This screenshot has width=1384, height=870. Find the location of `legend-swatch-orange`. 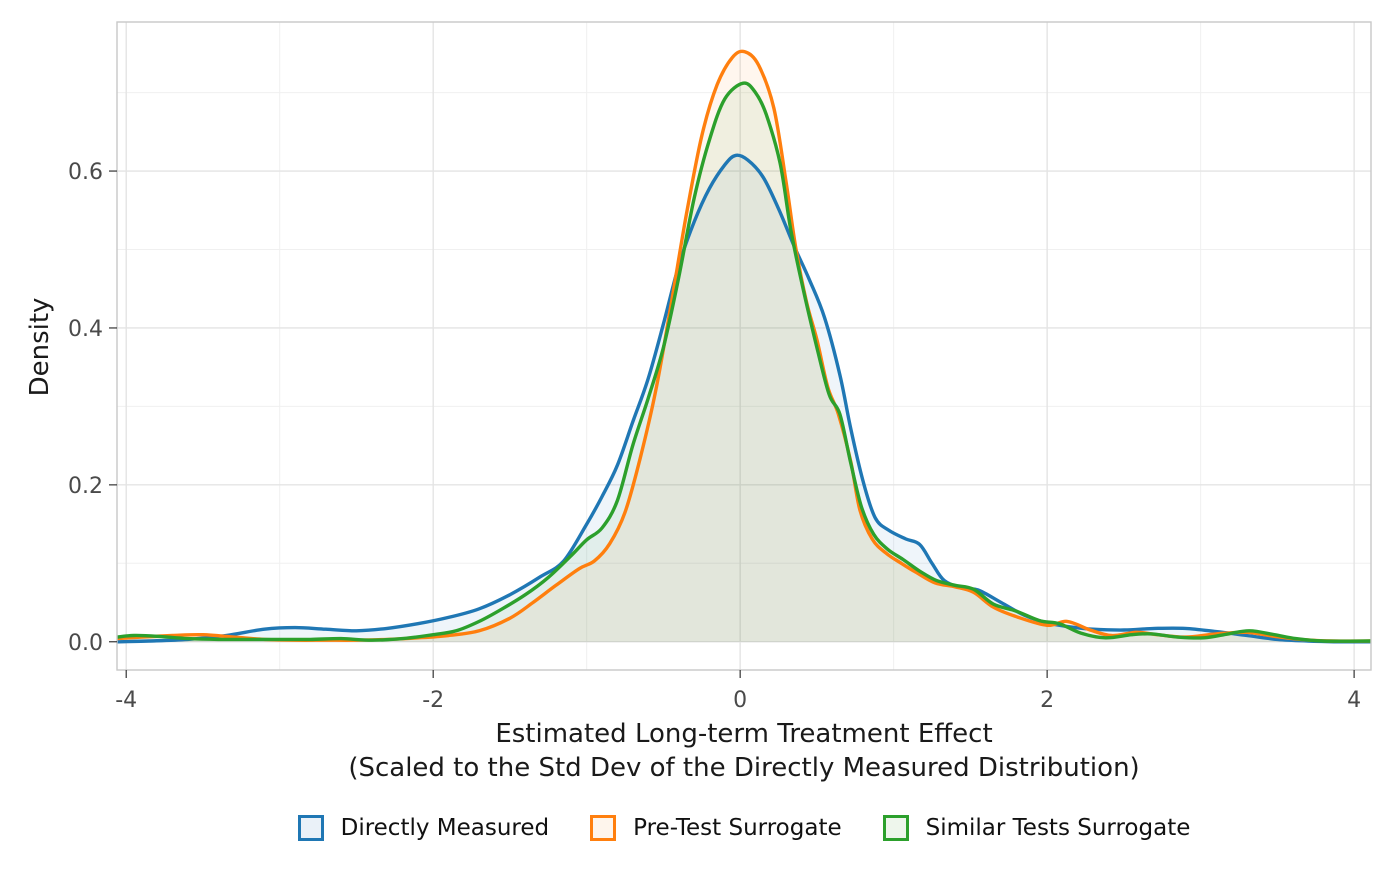

legend-swatch-orange is located at coordinates (603, 828).